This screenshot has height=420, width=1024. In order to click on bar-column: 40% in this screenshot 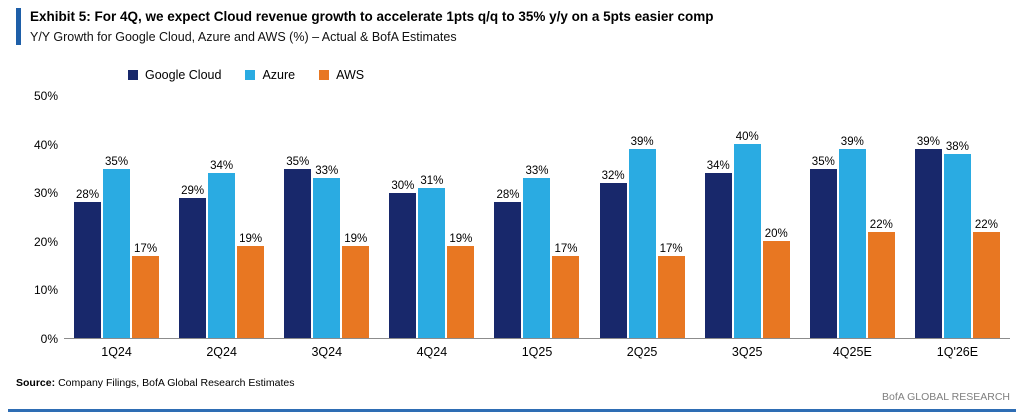, I will do `click(747, 217)`.